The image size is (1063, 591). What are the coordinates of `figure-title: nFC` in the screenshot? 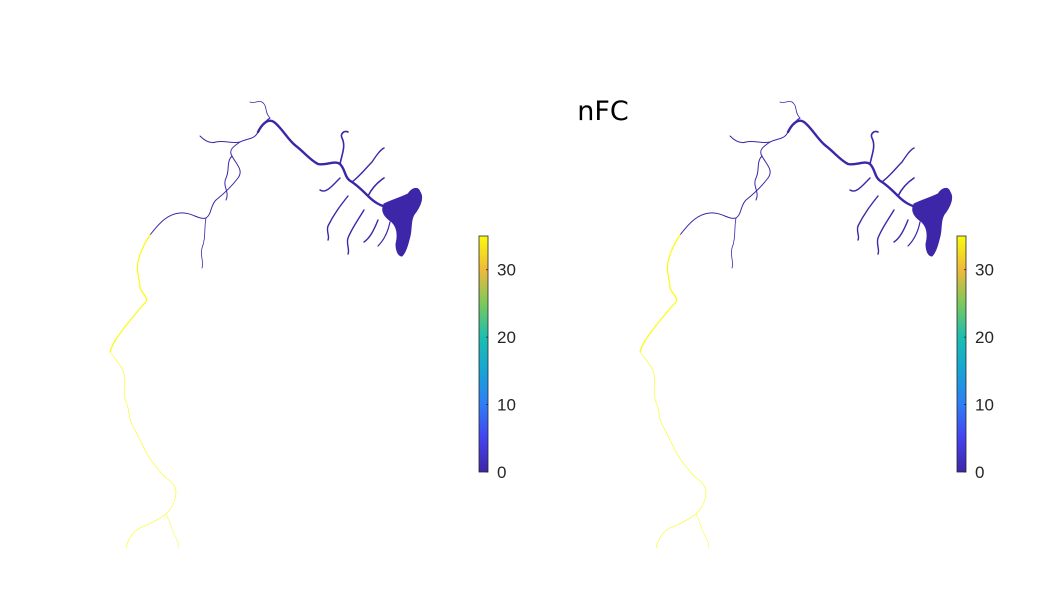 It's located at (603, 111).